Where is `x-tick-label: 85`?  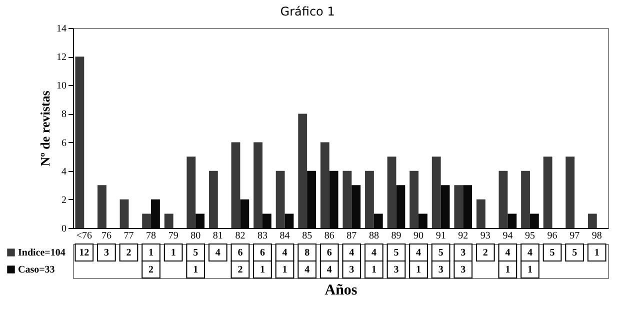
x-tick-label: 85 is located at coordinates (307, 236).